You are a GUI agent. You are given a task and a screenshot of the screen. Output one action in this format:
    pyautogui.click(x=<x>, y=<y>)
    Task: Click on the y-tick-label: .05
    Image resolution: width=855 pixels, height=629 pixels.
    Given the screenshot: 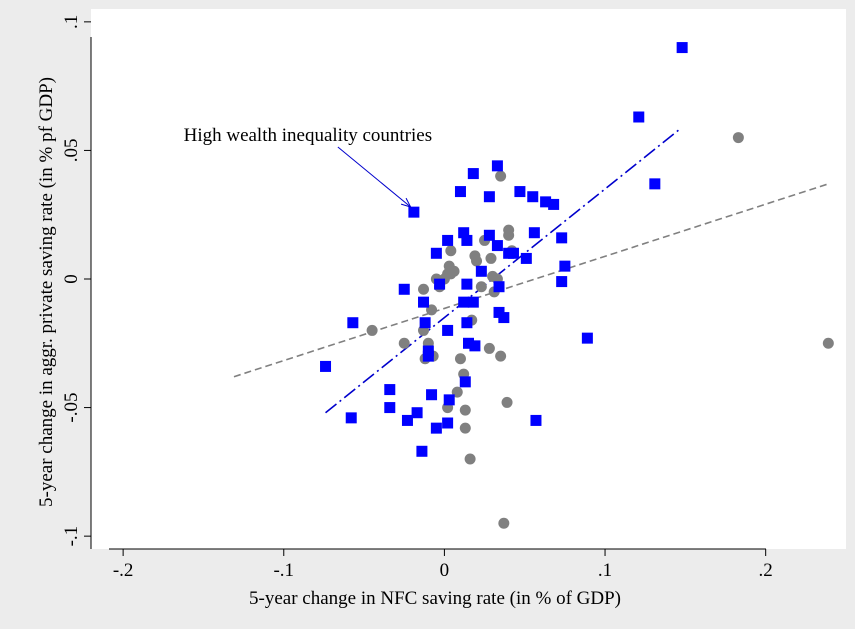 What is the action you would take?
    pyautogui.click(x=71, y=151)
    